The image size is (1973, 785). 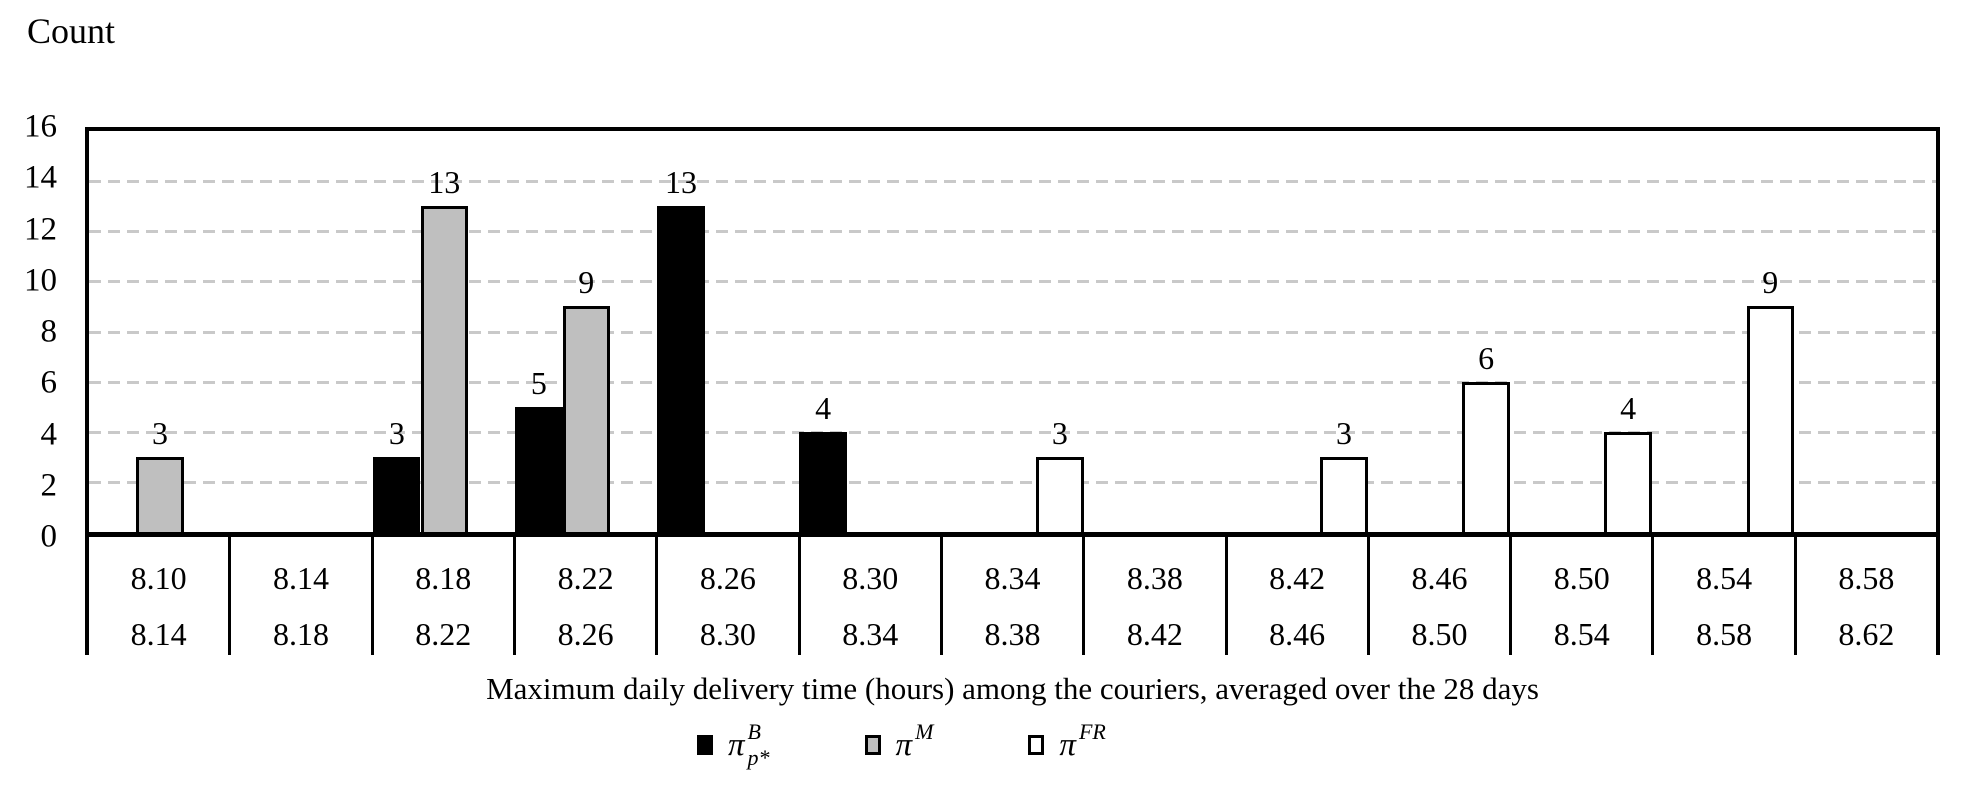 I want to click on x-bin-cell: 8.42 8.46, so click(x=1299, y=596).